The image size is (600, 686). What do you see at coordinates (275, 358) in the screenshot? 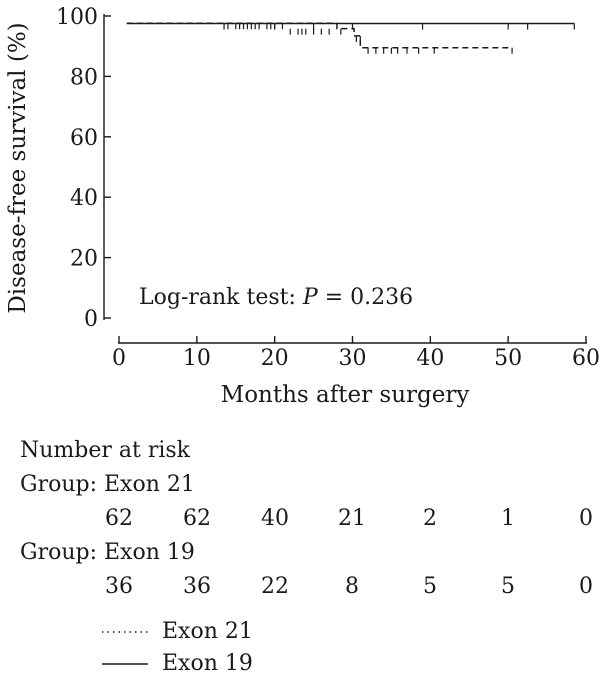
I see `x-tick-label: 20` at bounding box center [275, 358].